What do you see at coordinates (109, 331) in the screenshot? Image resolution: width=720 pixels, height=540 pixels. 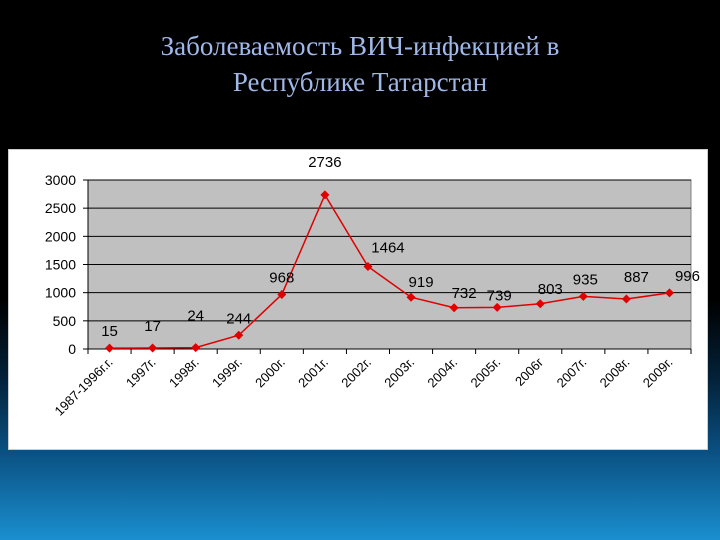 I see `data-label: 15` at bounding box center [109, 331].